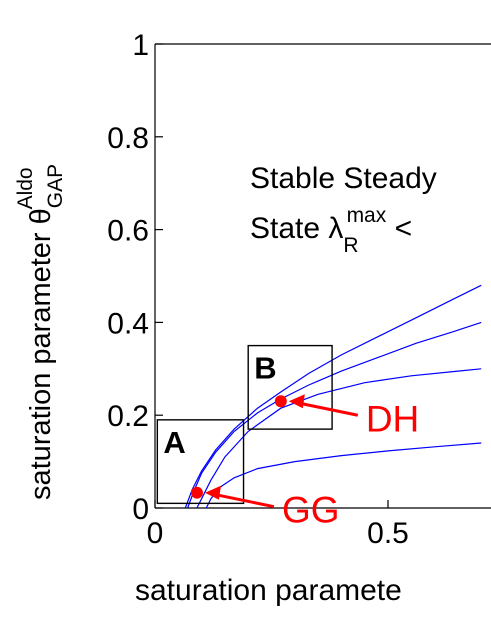 The image size is (491, 635). Describe the element at coordinates (155, 533) in the screenshot. I see `x-tick-label: 0` at that location.